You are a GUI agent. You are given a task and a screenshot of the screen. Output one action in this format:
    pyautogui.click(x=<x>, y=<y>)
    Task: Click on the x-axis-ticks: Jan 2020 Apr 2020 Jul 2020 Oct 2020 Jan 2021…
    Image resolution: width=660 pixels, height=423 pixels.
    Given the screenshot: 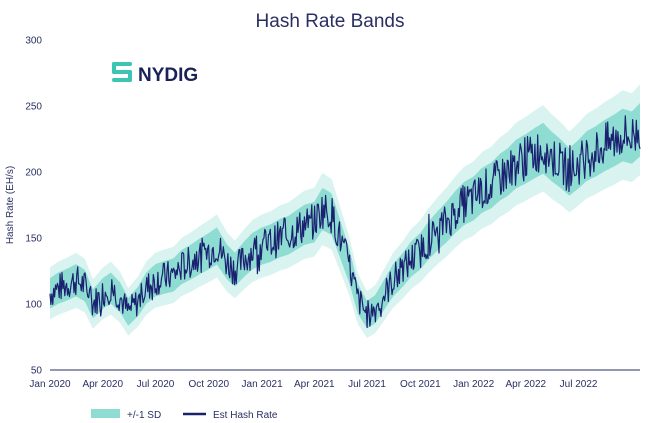 What is the action you would take?
    pyautogui.click(x=313, y=384)
    